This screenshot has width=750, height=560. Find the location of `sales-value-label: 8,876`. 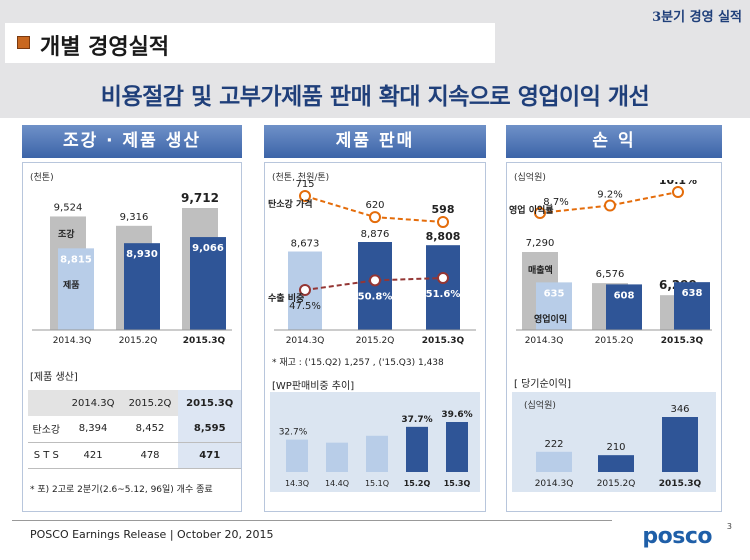

sales-value-label: 8,876 is located at coordinates (375, 234).